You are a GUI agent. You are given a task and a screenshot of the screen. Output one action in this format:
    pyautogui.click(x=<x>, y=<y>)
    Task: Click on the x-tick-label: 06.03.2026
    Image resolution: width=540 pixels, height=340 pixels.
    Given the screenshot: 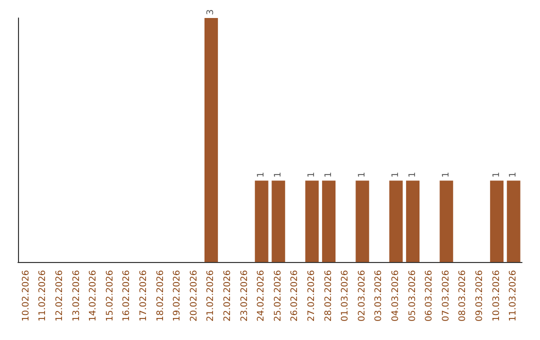 What is the action you would take?
    pyautogui.click(x=429, y=296)
    